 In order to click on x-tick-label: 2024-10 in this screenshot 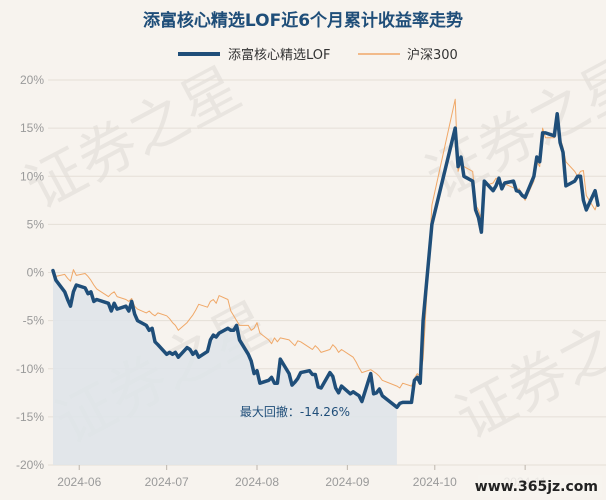, I will do `click(435, 482)`.